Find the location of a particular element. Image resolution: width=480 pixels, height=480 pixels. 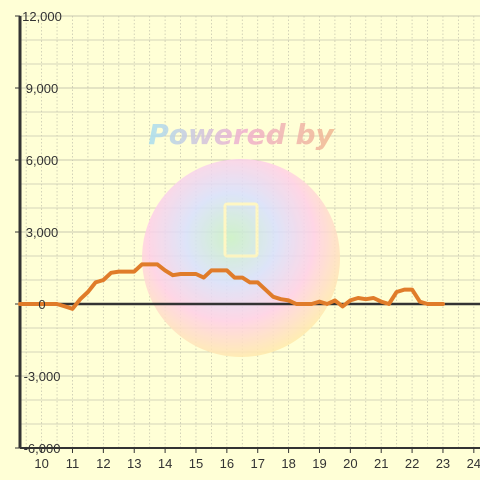

x-tick-label: 17 is located at coordinates (257, 463).